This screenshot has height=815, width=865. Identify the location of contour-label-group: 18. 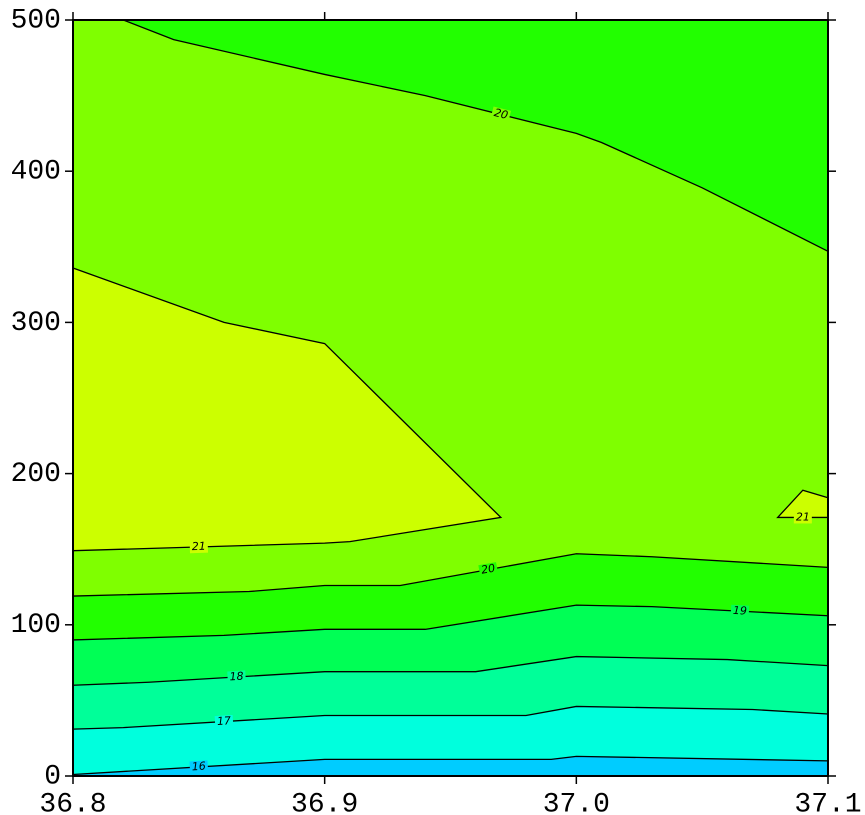
(236, 677).